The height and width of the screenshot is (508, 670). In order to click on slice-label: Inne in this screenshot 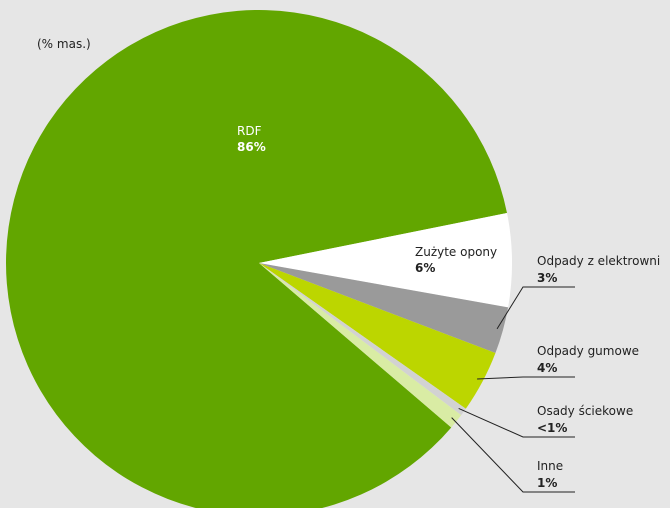, I will do `click(550, 466)`.